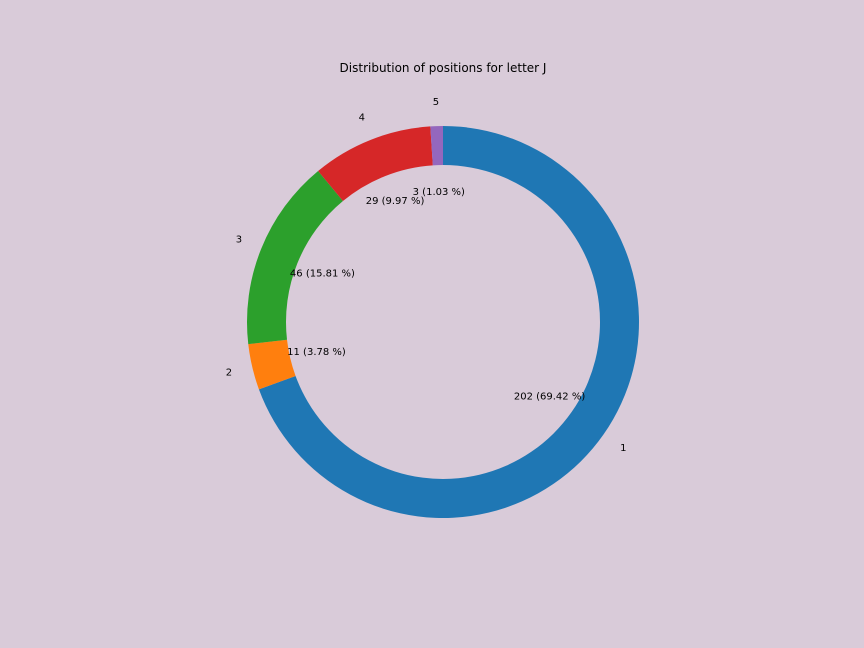 This screenshot has height=648, width=864. What do you see at coordinates (229, 373) in the screenshot?
I see `slice-category-label: 2` at bounding box center [229, 373].